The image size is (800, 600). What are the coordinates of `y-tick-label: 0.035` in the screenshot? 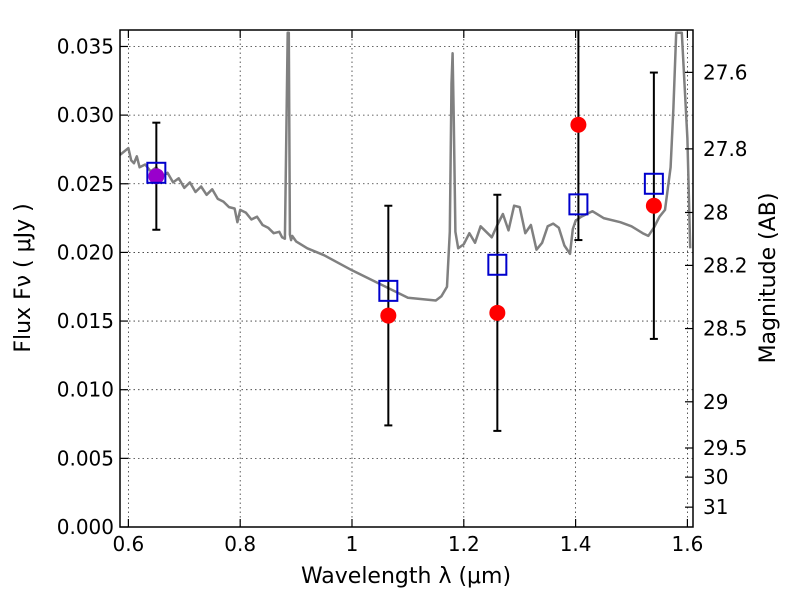 It's located at (85, 46).